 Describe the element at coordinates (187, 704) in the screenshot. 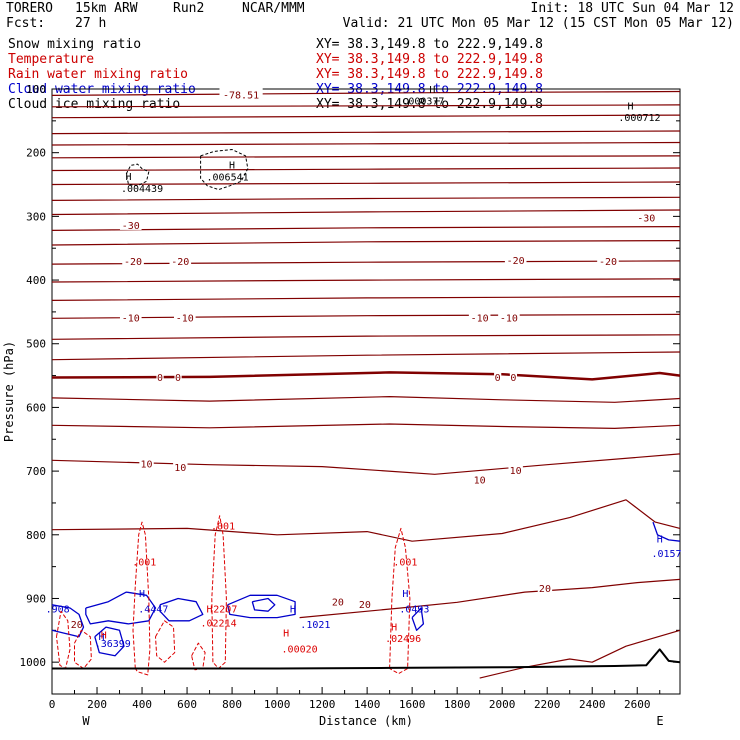

I see `x-tick-label: 600` at that location.